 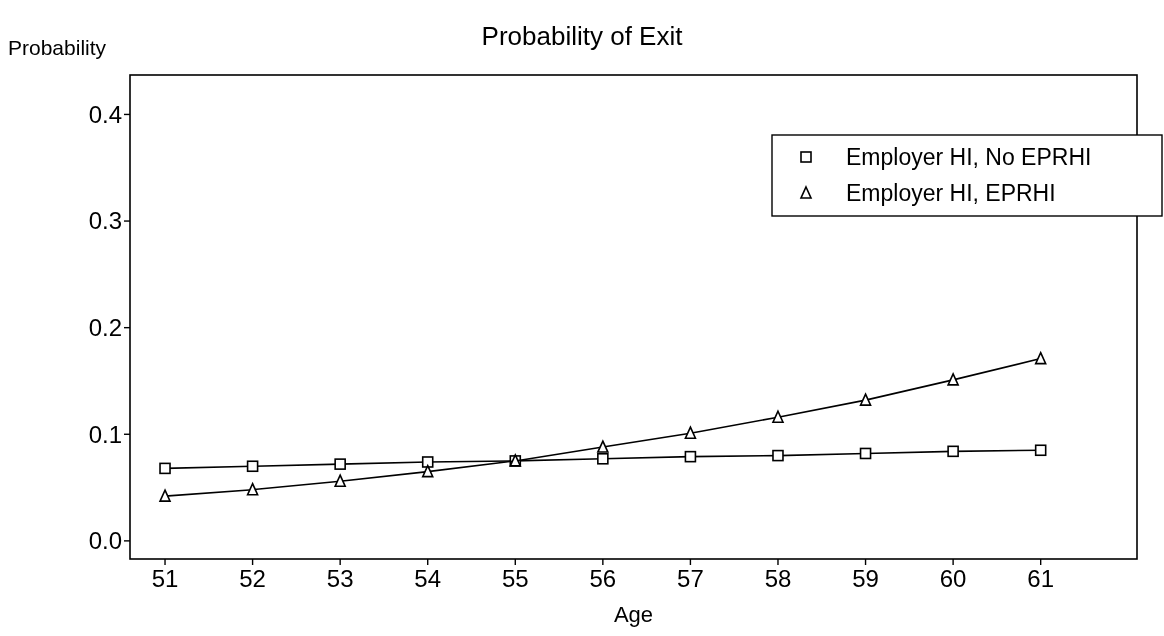 What do you see at coordinates (105, 541) in the screenshot?
I see `y-tick-label: 0.0` at bounding box center [105, 541].